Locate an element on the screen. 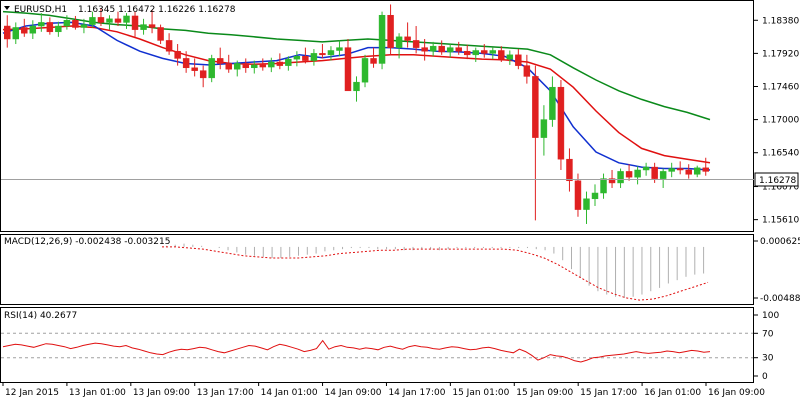  symbol-label: EURUSD,H1 is located at coordinates (40, 10).